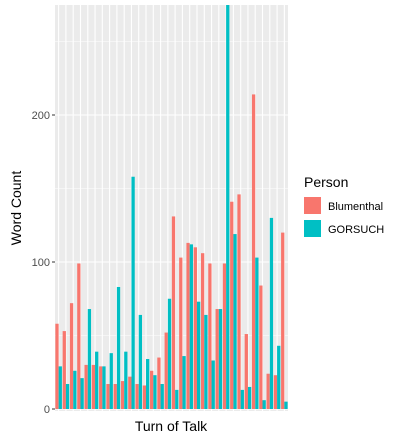  Describe the element at coordinates (171, 426) in the screenshot. I see `x-axis-title: Turn of Talk` at that location.